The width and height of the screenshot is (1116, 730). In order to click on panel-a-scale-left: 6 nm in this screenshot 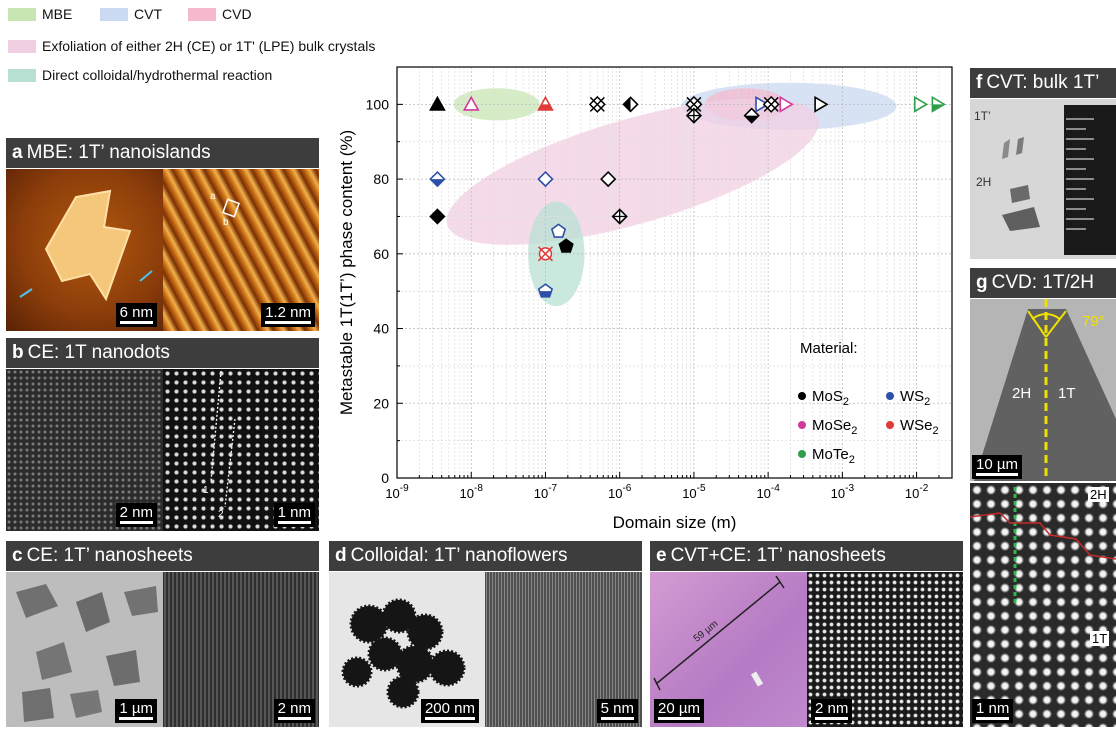, I will do `click(136, 315)`.